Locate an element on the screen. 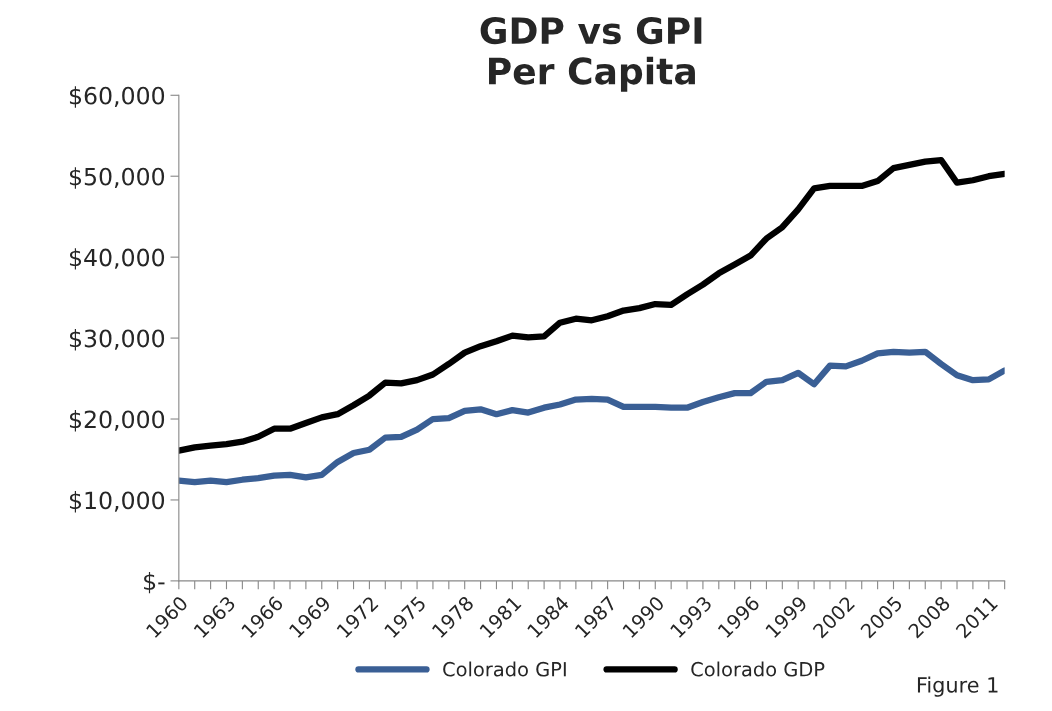 The width and height of the screenshot is (1052, 711). y-tick-label: $10,000 is located at coordinates (117, 501).